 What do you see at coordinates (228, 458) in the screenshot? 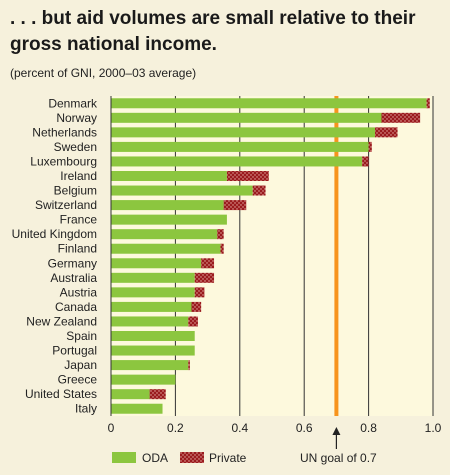
I see `legend-label-private: Private` at bounding box center [228, 458].